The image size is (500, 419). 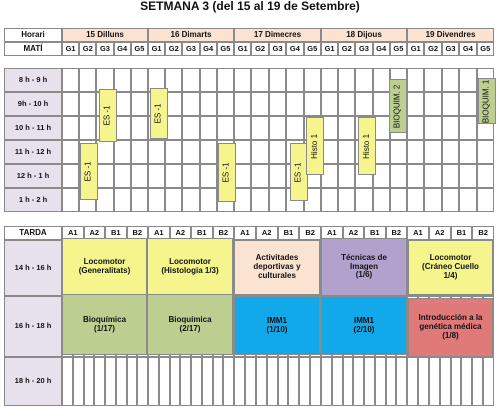 What do you see at coordinates (364, 325) in the screenshot?
I see `session-block: IMM1 (2/10)` at bounding box center [364, 325].